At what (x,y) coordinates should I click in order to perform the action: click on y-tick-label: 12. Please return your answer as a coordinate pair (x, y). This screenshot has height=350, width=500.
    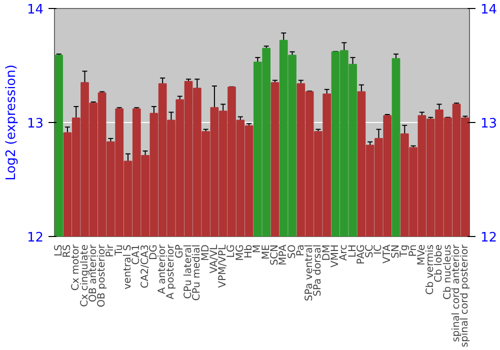
    Looking at the image, I should click on (35, 238).